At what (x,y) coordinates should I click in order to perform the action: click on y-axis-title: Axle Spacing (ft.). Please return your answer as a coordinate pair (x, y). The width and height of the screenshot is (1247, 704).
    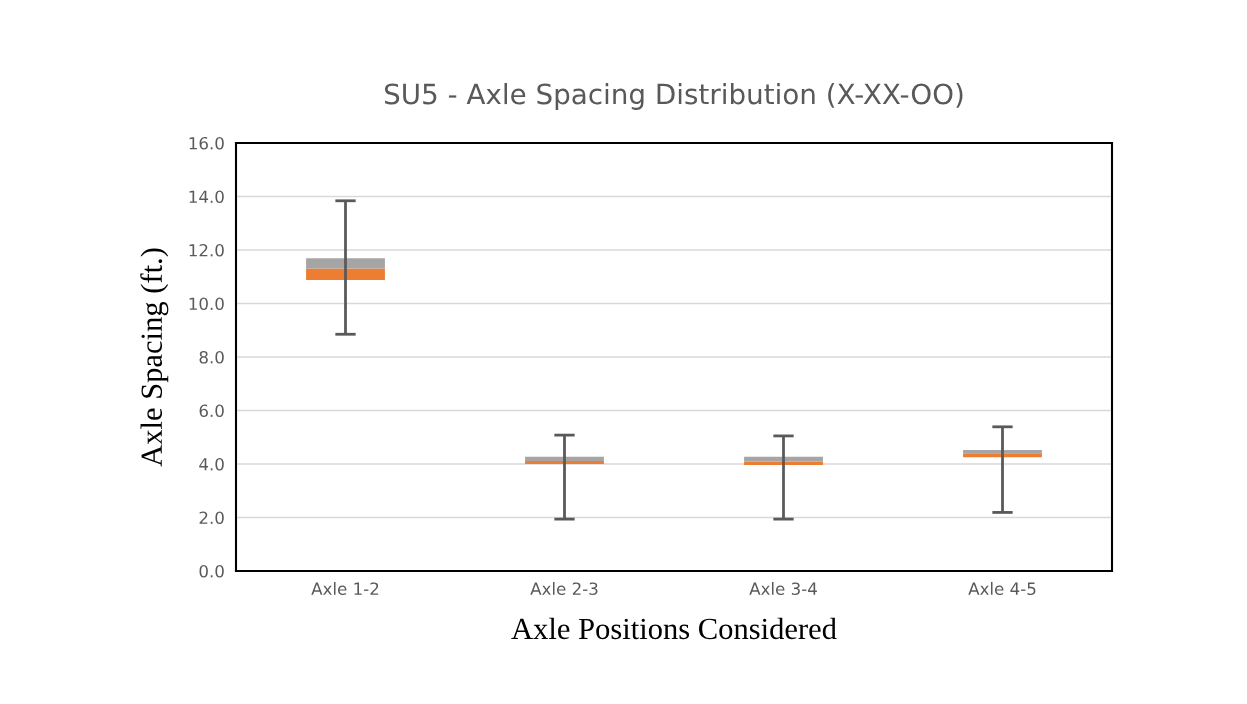
    Looking at the image, I should click on (154, 357).